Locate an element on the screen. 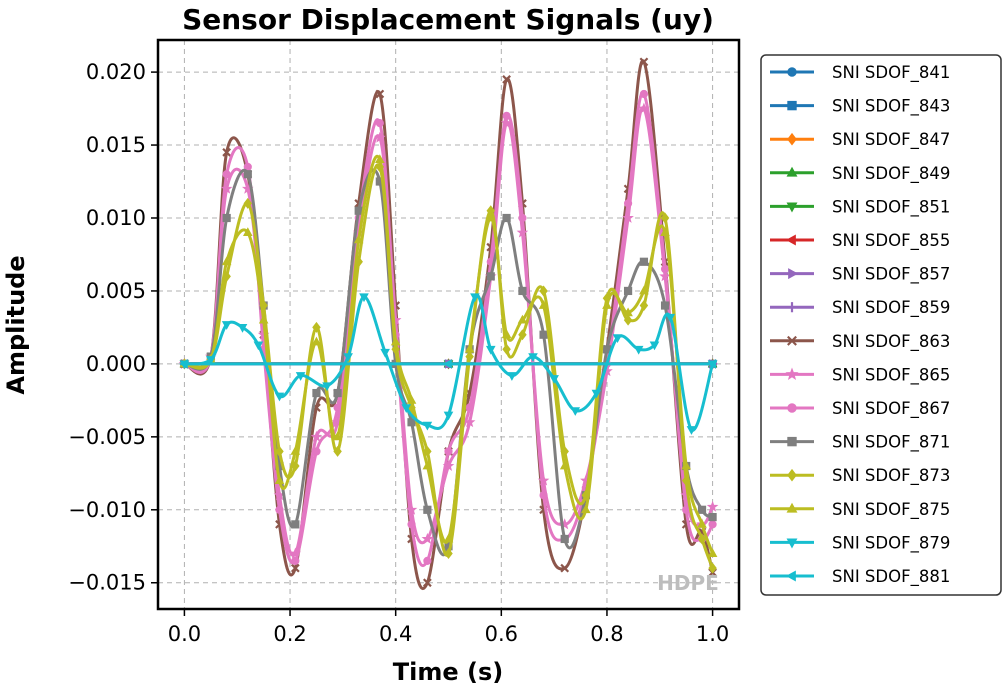 The height and width of the screenshot is (688, 1005). legend-label: SNI SDOF_843 is located at coordinates (891, 107).